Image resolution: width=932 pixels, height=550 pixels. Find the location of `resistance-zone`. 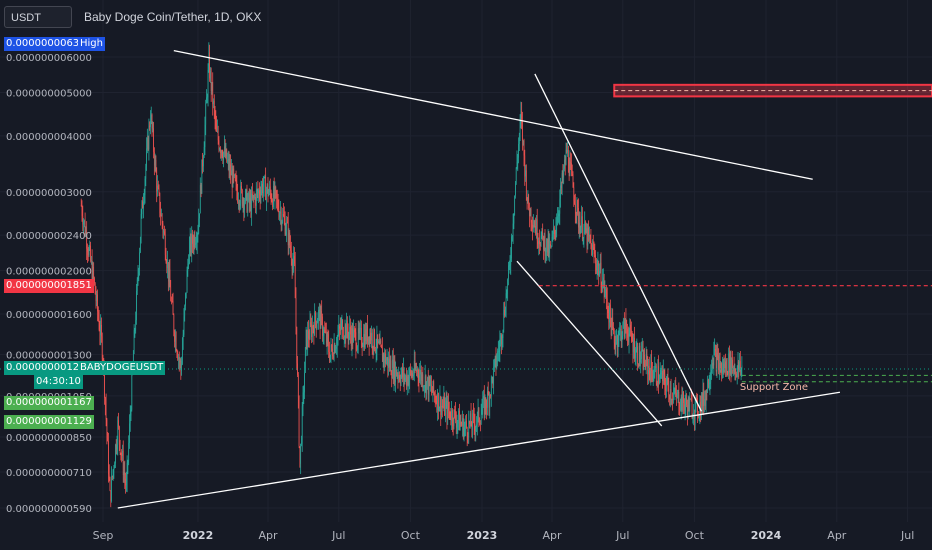

resistance-zone is located at coordinates (772, 90).